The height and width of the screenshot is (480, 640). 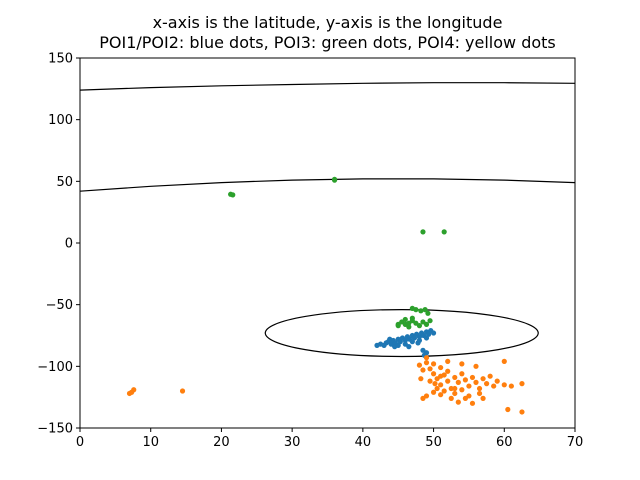 I want to click on y-tick-label: 50, so click(x=64, y=182).